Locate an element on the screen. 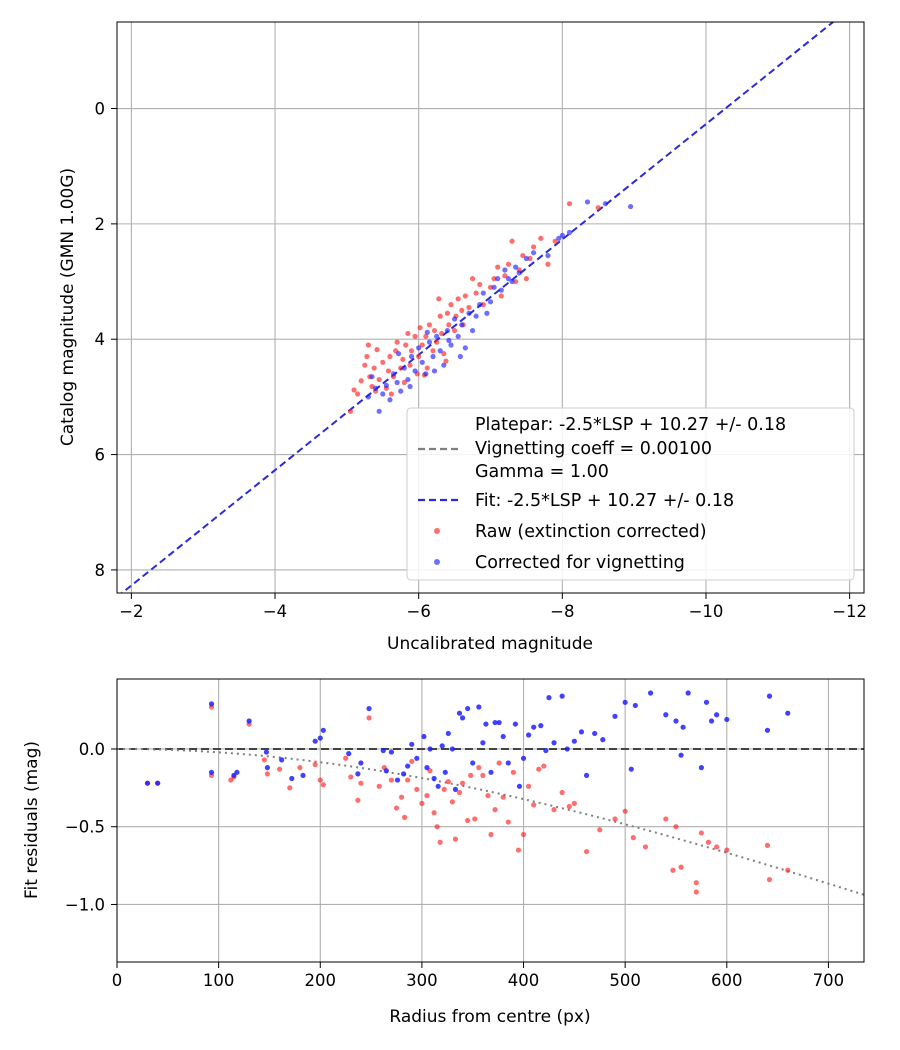 This screenshot has width=900, height=1050. bottom-y-tick-label: 0.0 is located at coordinates (92, 749).